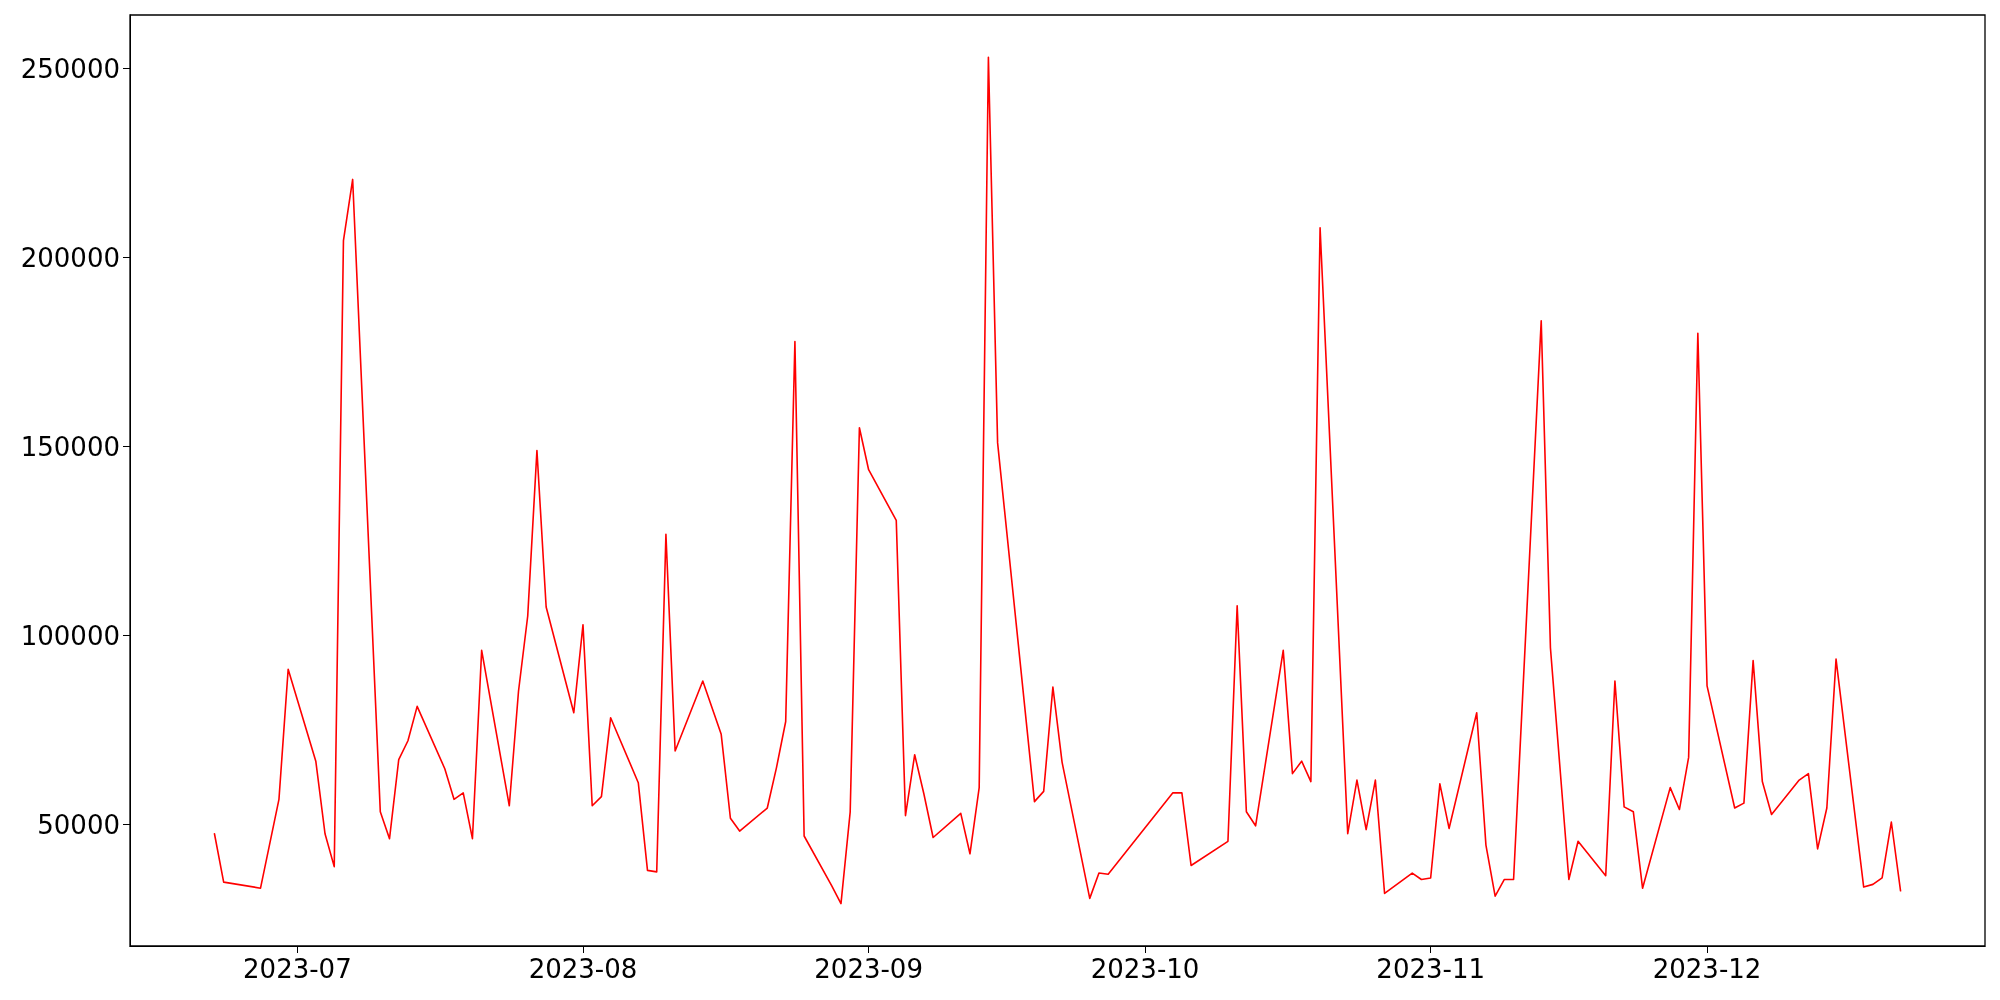 The height and width of the screenshot is (1000, 2000). What do you see at coordinates (297, 969) in the screenshot?
I see `x-tick-label: 2023-07` at bounding box center [297, 969].